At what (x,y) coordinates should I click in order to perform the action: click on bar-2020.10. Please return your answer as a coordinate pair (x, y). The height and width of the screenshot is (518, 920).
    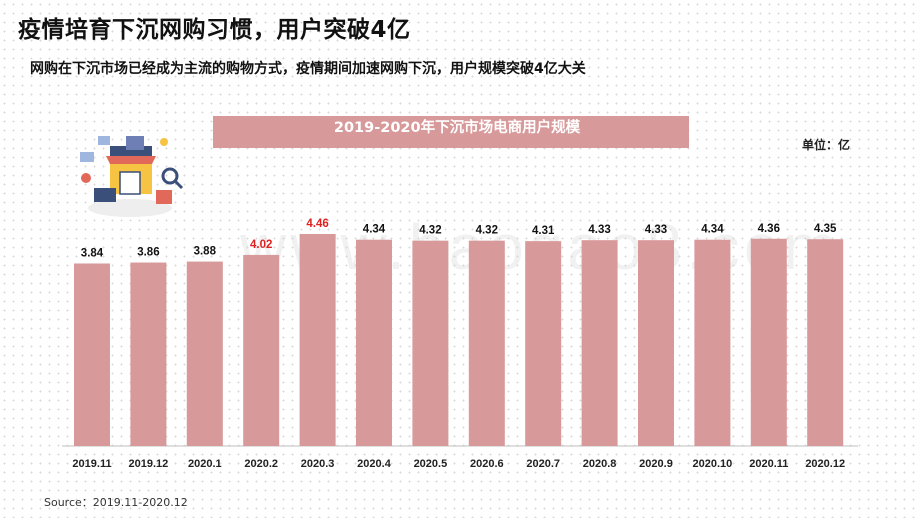
    Looking at the image, I should click on (712, 342).